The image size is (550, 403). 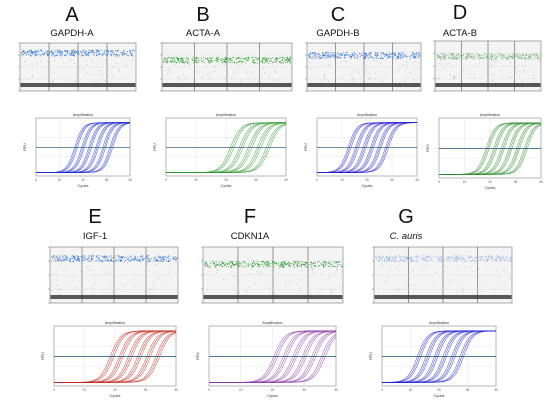 I want to click on panel-letter-c: C, so click(x=338, y=15).